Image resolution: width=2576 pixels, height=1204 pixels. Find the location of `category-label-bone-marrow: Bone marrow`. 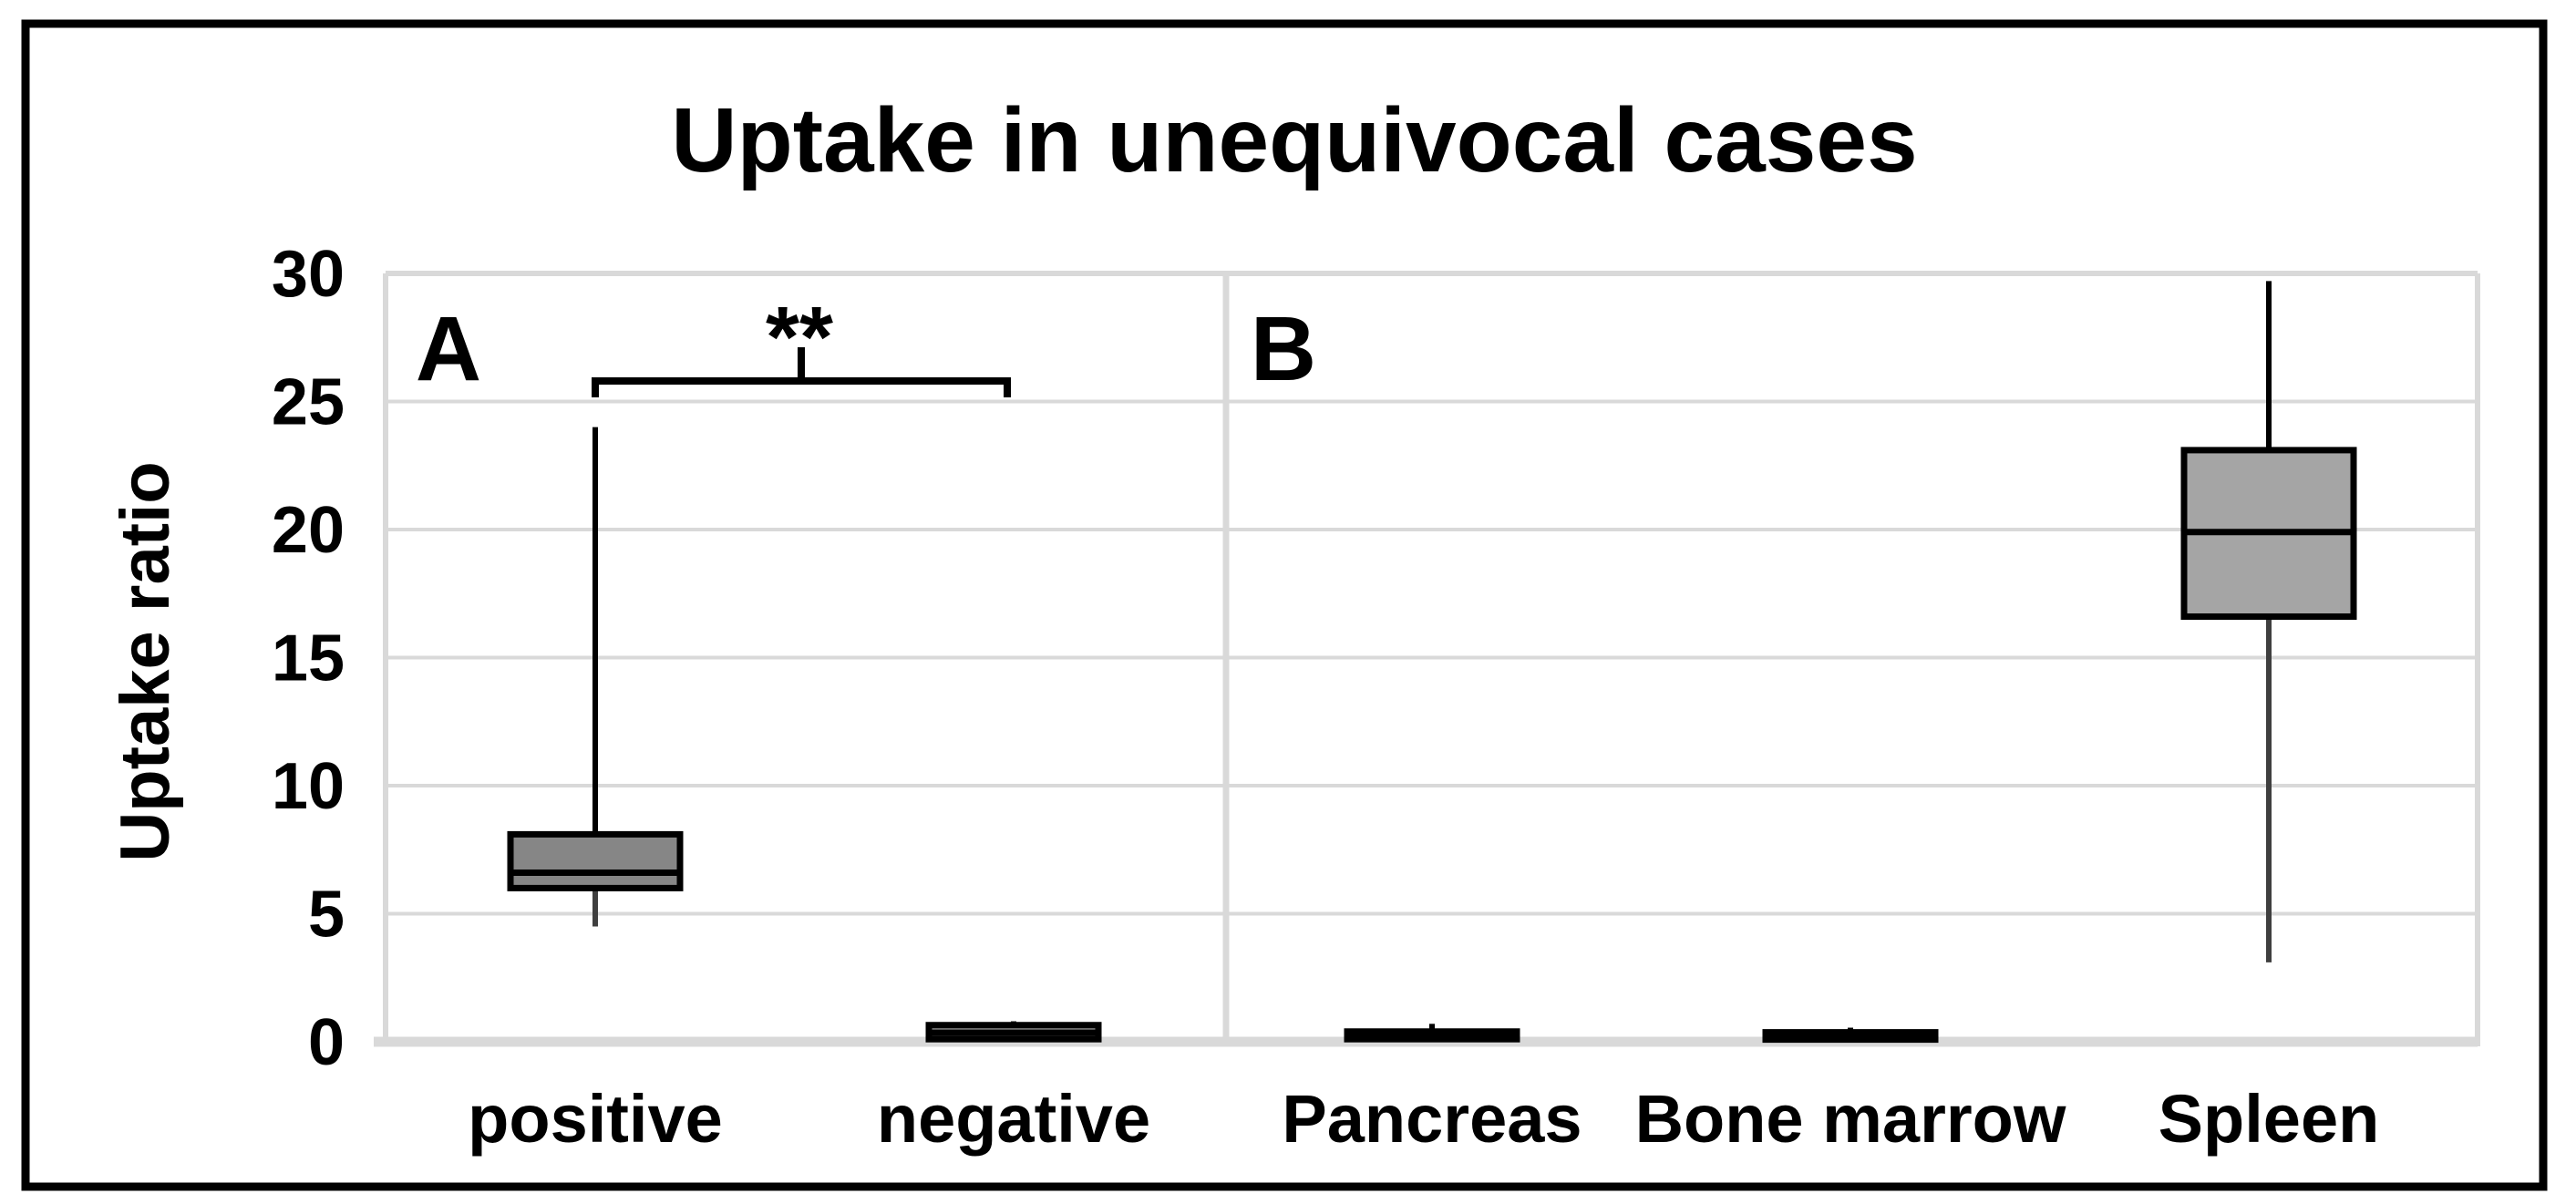

category-label-bone-marrow: Bone marrow is located at coordinates (1850, 1119).